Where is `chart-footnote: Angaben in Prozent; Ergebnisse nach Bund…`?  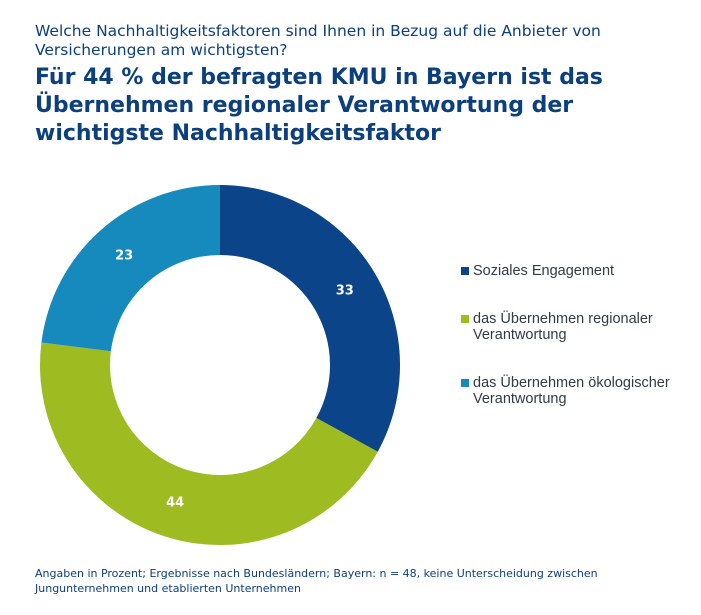 chart-footnote: Angaben in Prozent; Ergebnisse nach Bund… is located at coordinates (316, 581).